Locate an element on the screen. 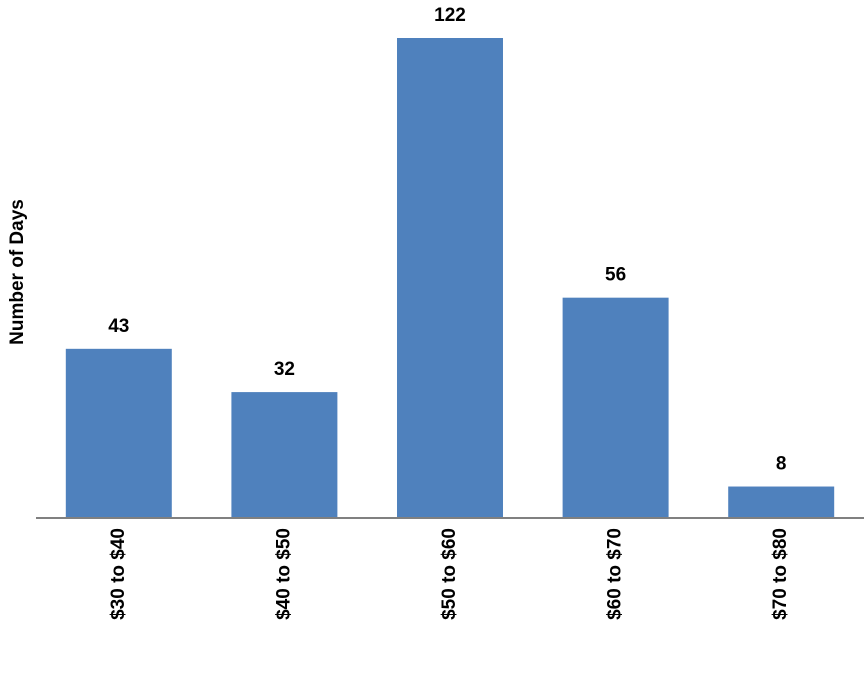 This screenshot has height=696, width=866. x-tick-label: $50 to $60 is located at coordinates (449, 574).